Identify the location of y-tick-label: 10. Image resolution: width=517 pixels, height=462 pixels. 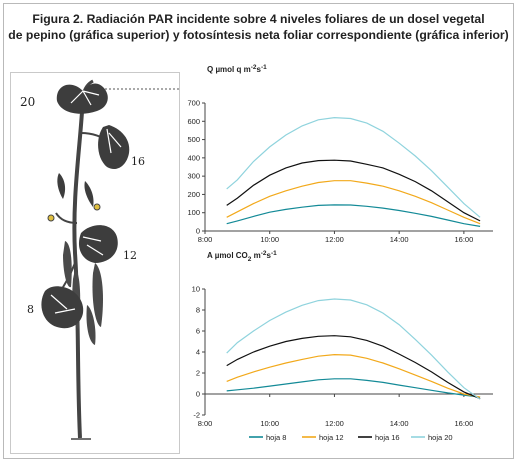
(196, 289).